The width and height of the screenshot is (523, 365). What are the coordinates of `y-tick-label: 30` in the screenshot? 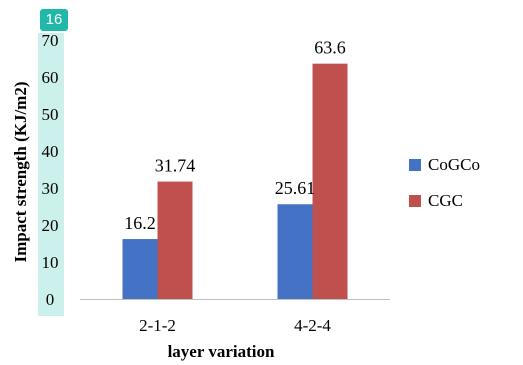 It's located at (50, 188).